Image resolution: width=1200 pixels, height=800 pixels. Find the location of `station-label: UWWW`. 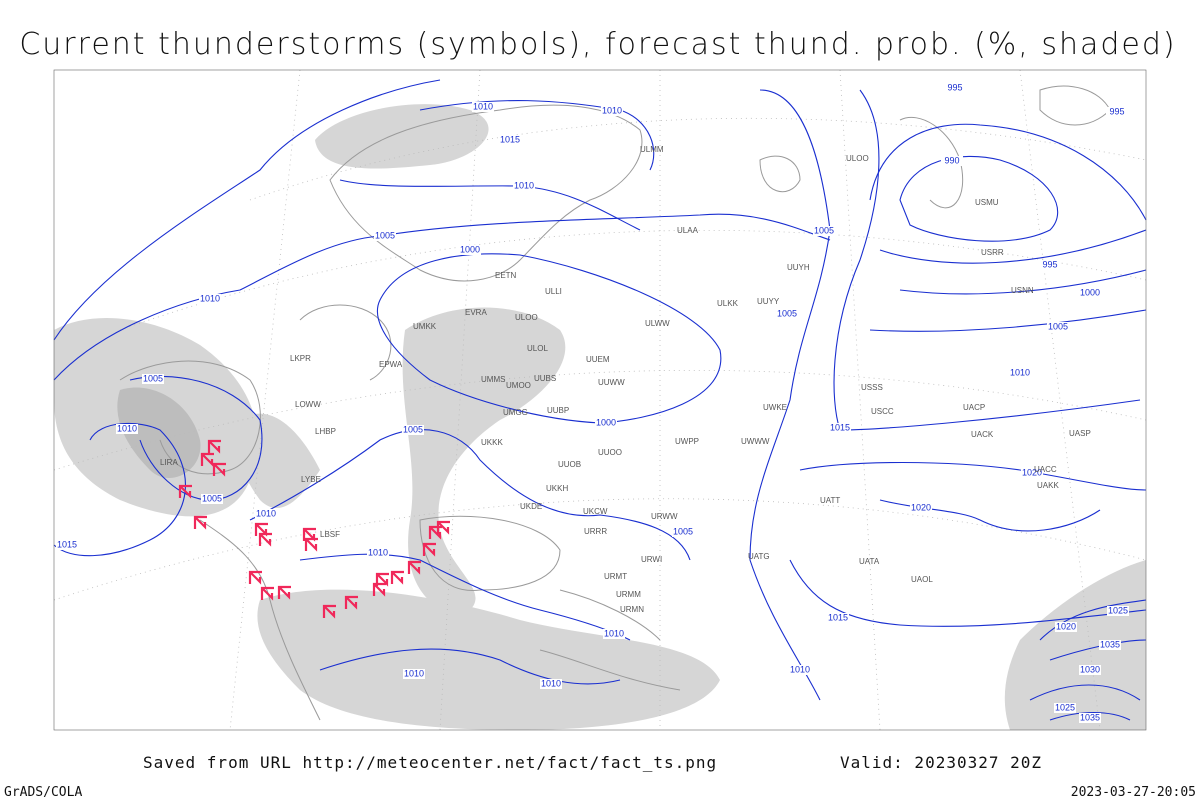

station-label: UWWW is located at coordinates (755, 441).